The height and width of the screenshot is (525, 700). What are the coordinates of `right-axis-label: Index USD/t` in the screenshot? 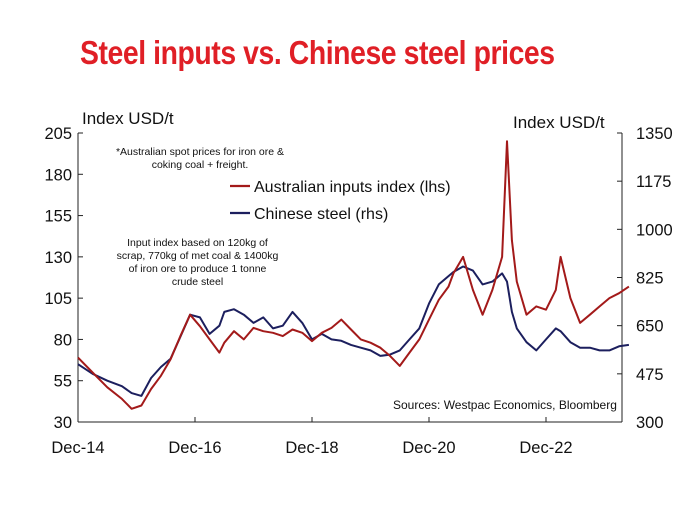 It's located at (559, 122).